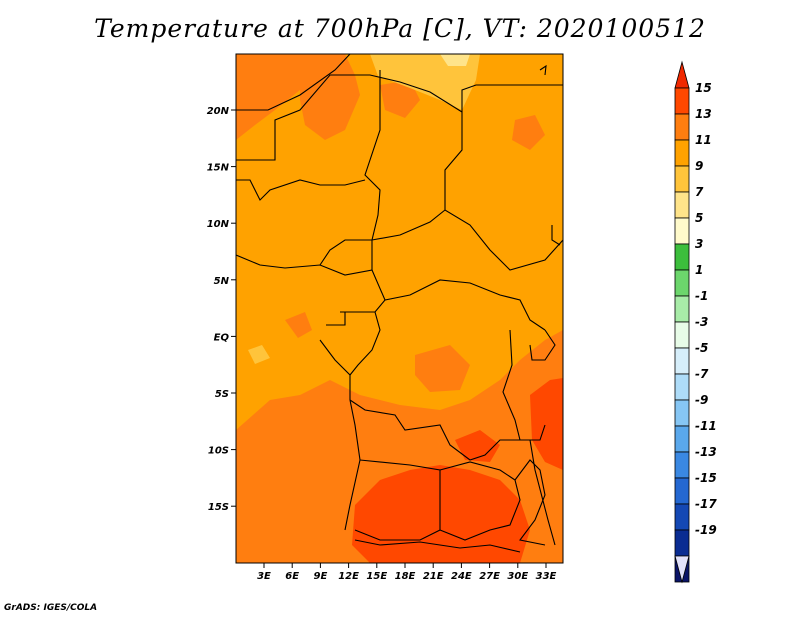 This screenshot has width=800, height=618. Describe the element at coordinates (701, 322) in the screenshot. I see `colorbar-label: -3` at that location.